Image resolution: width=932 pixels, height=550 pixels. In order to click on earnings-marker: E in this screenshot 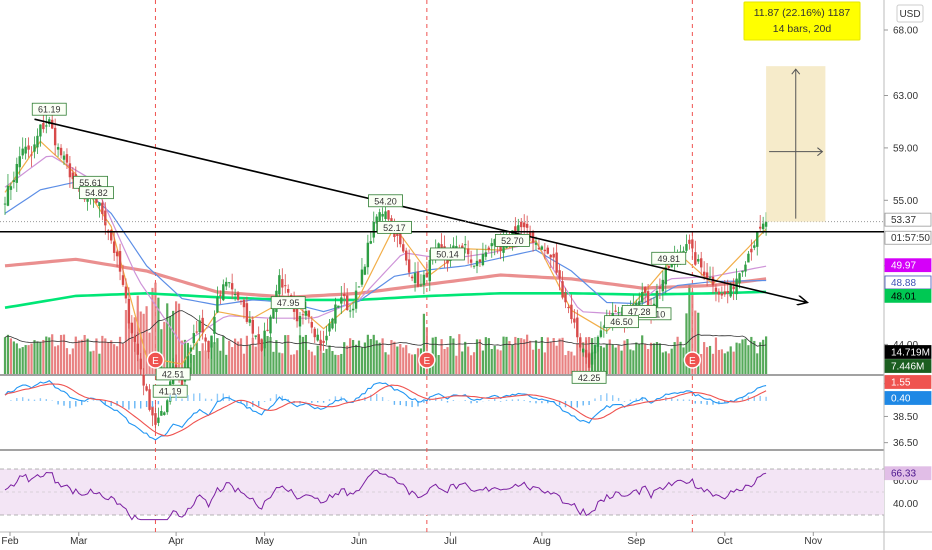, I will do `click(427, 360)`.